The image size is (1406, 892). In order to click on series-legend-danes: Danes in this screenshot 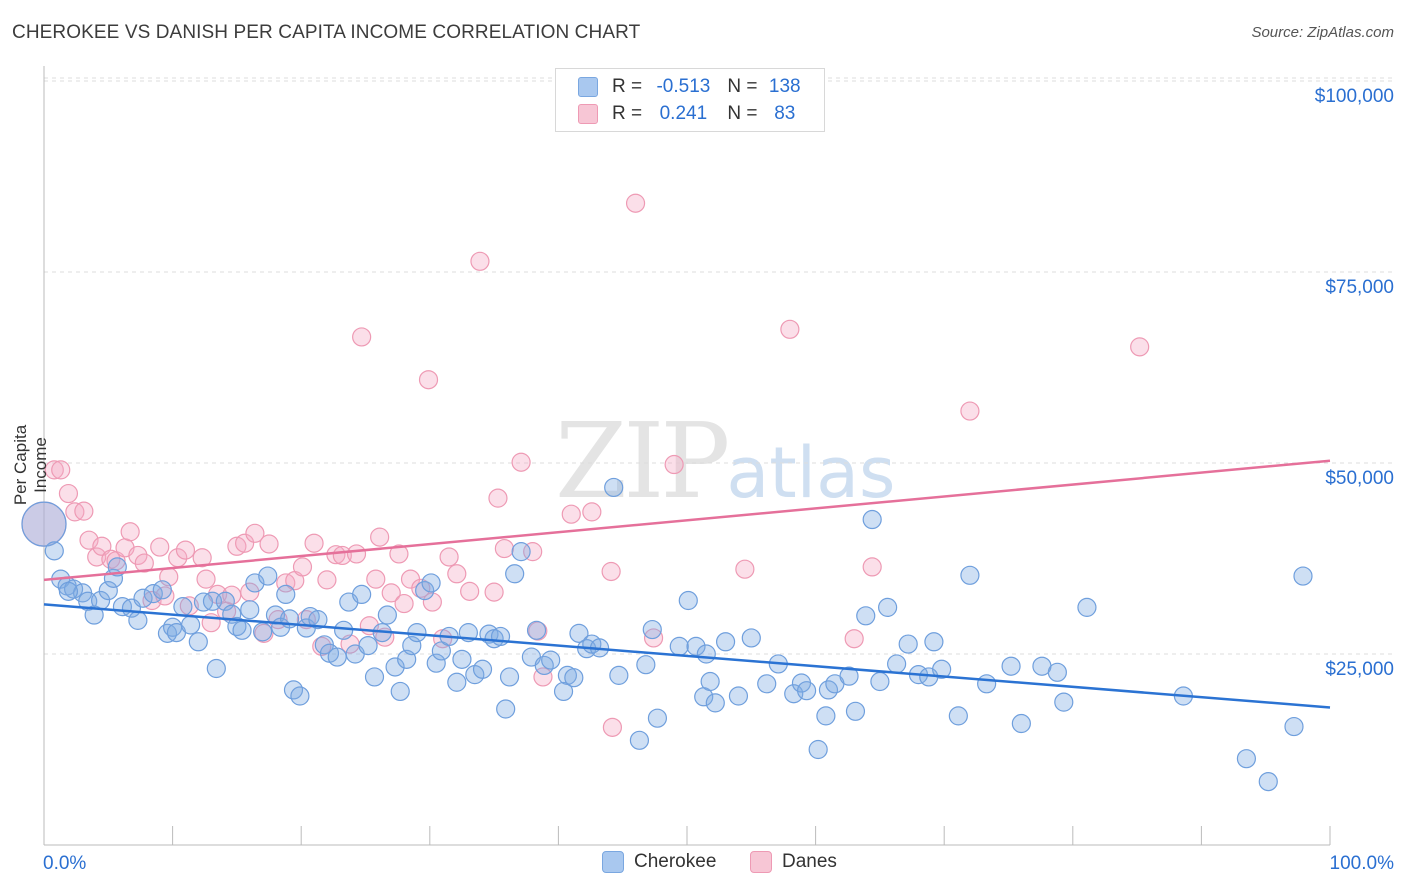, I will do `click(793, 862)`.